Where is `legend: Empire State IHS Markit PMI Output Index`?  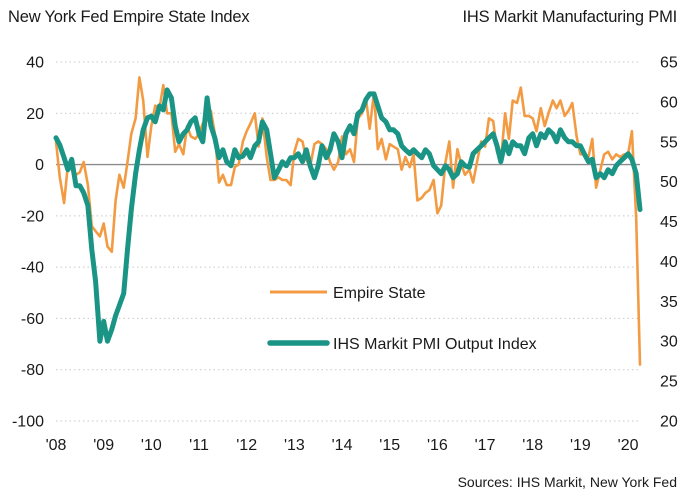 legend: Empire State IHS Markit PMI Output Index is located at coordinates (402, 319).